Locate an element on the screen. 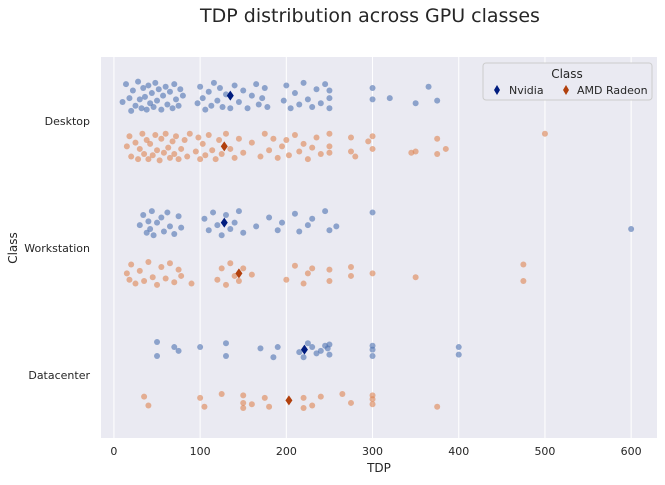 This screenshot has height=485, width=665. y-axis-label: Class is located at coordinates (13, 248).